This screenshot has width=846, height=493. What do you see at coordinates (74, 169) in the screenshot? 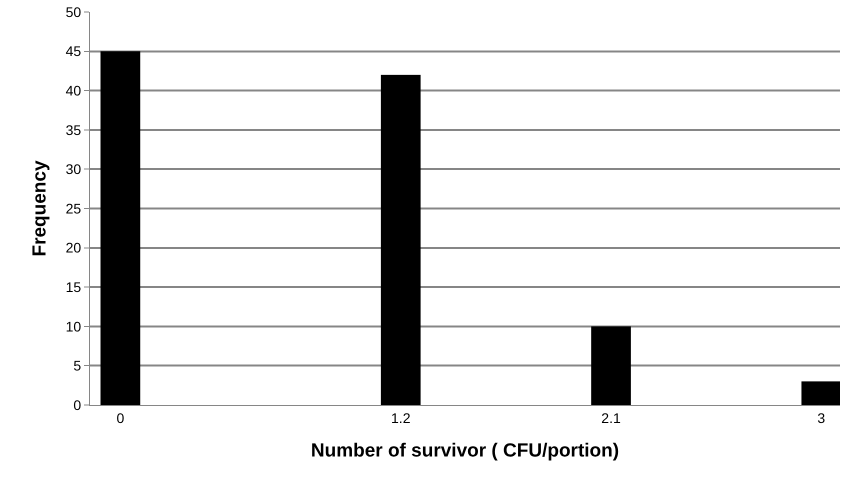
I see `y-tick-label: 30` at bounding box center [74, 169].